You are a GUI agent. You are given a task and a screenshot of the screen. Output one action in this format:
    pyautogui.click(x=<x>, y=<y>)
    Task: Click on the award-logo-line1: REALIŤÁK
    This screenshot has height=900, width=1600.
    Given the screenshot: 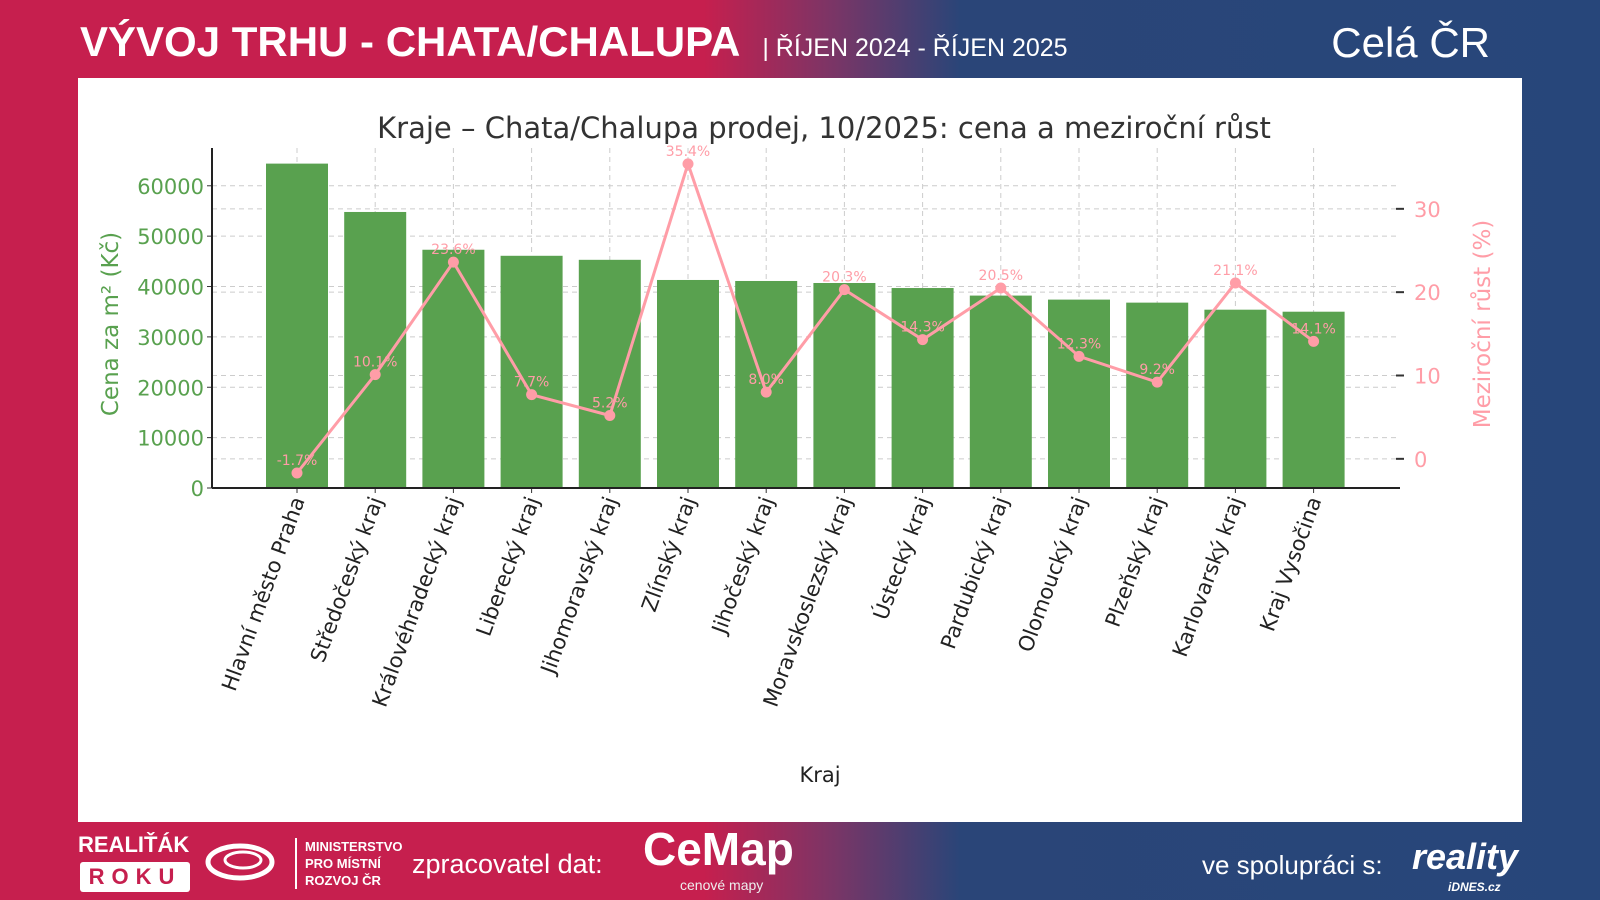 What is the action you would take?
    pyautogui.click(x=134, y=844)
    